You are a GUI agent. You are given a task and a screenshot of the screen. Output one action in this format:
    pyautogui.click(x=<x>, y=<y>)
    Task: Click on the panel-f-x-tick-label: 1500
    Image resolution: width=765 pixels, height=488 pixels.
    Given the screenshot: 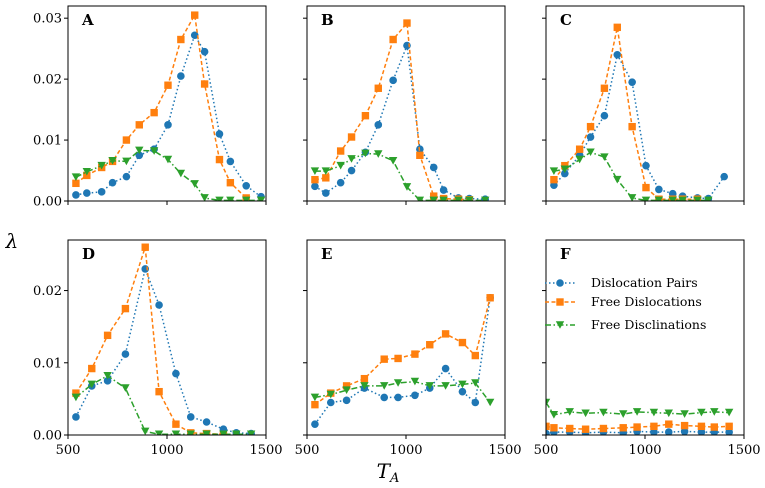 What is the action you would take?
    pyautogui.click(x=743, y=450)
    